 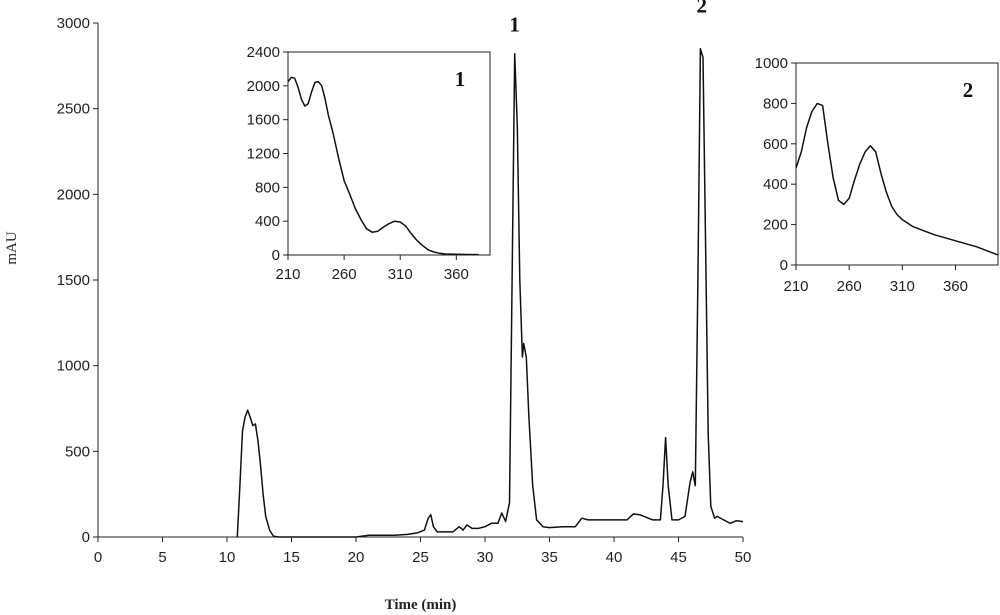 What do you see at coordinates (12, 248) in the screenshot?
I see `y-axis-label: mAU` at bounding box center [12, 248].